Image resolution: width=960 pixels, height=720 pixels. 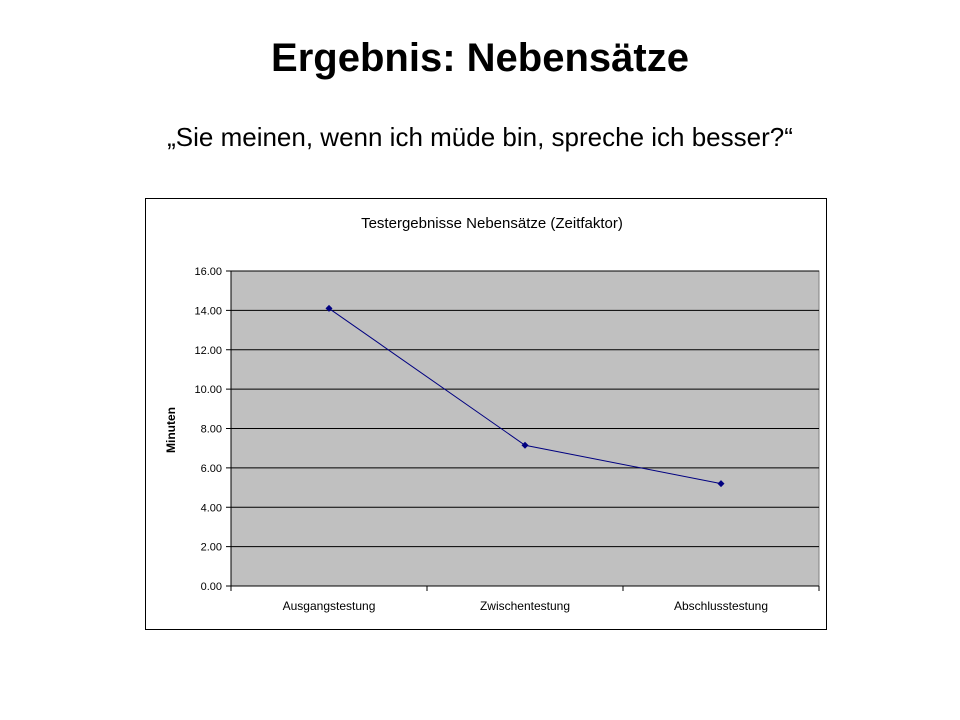 What do you see at coordinates (211, 548) in the screenshot?
I see `y-tick-label: 2.00` at bounding box center [211, 548].